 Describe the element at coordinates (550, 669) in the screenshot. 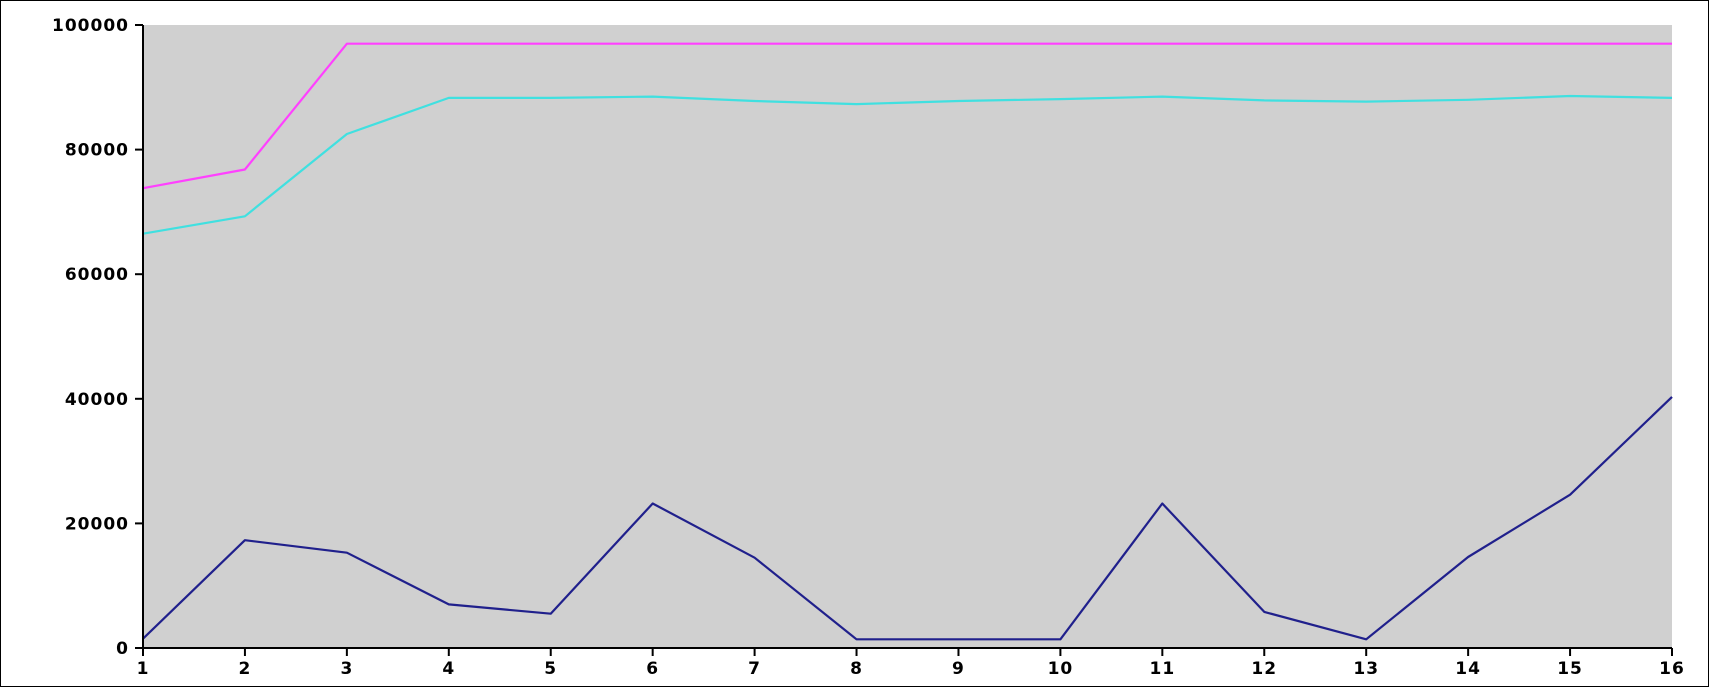

I see `x-tick-label: 5` at that location.